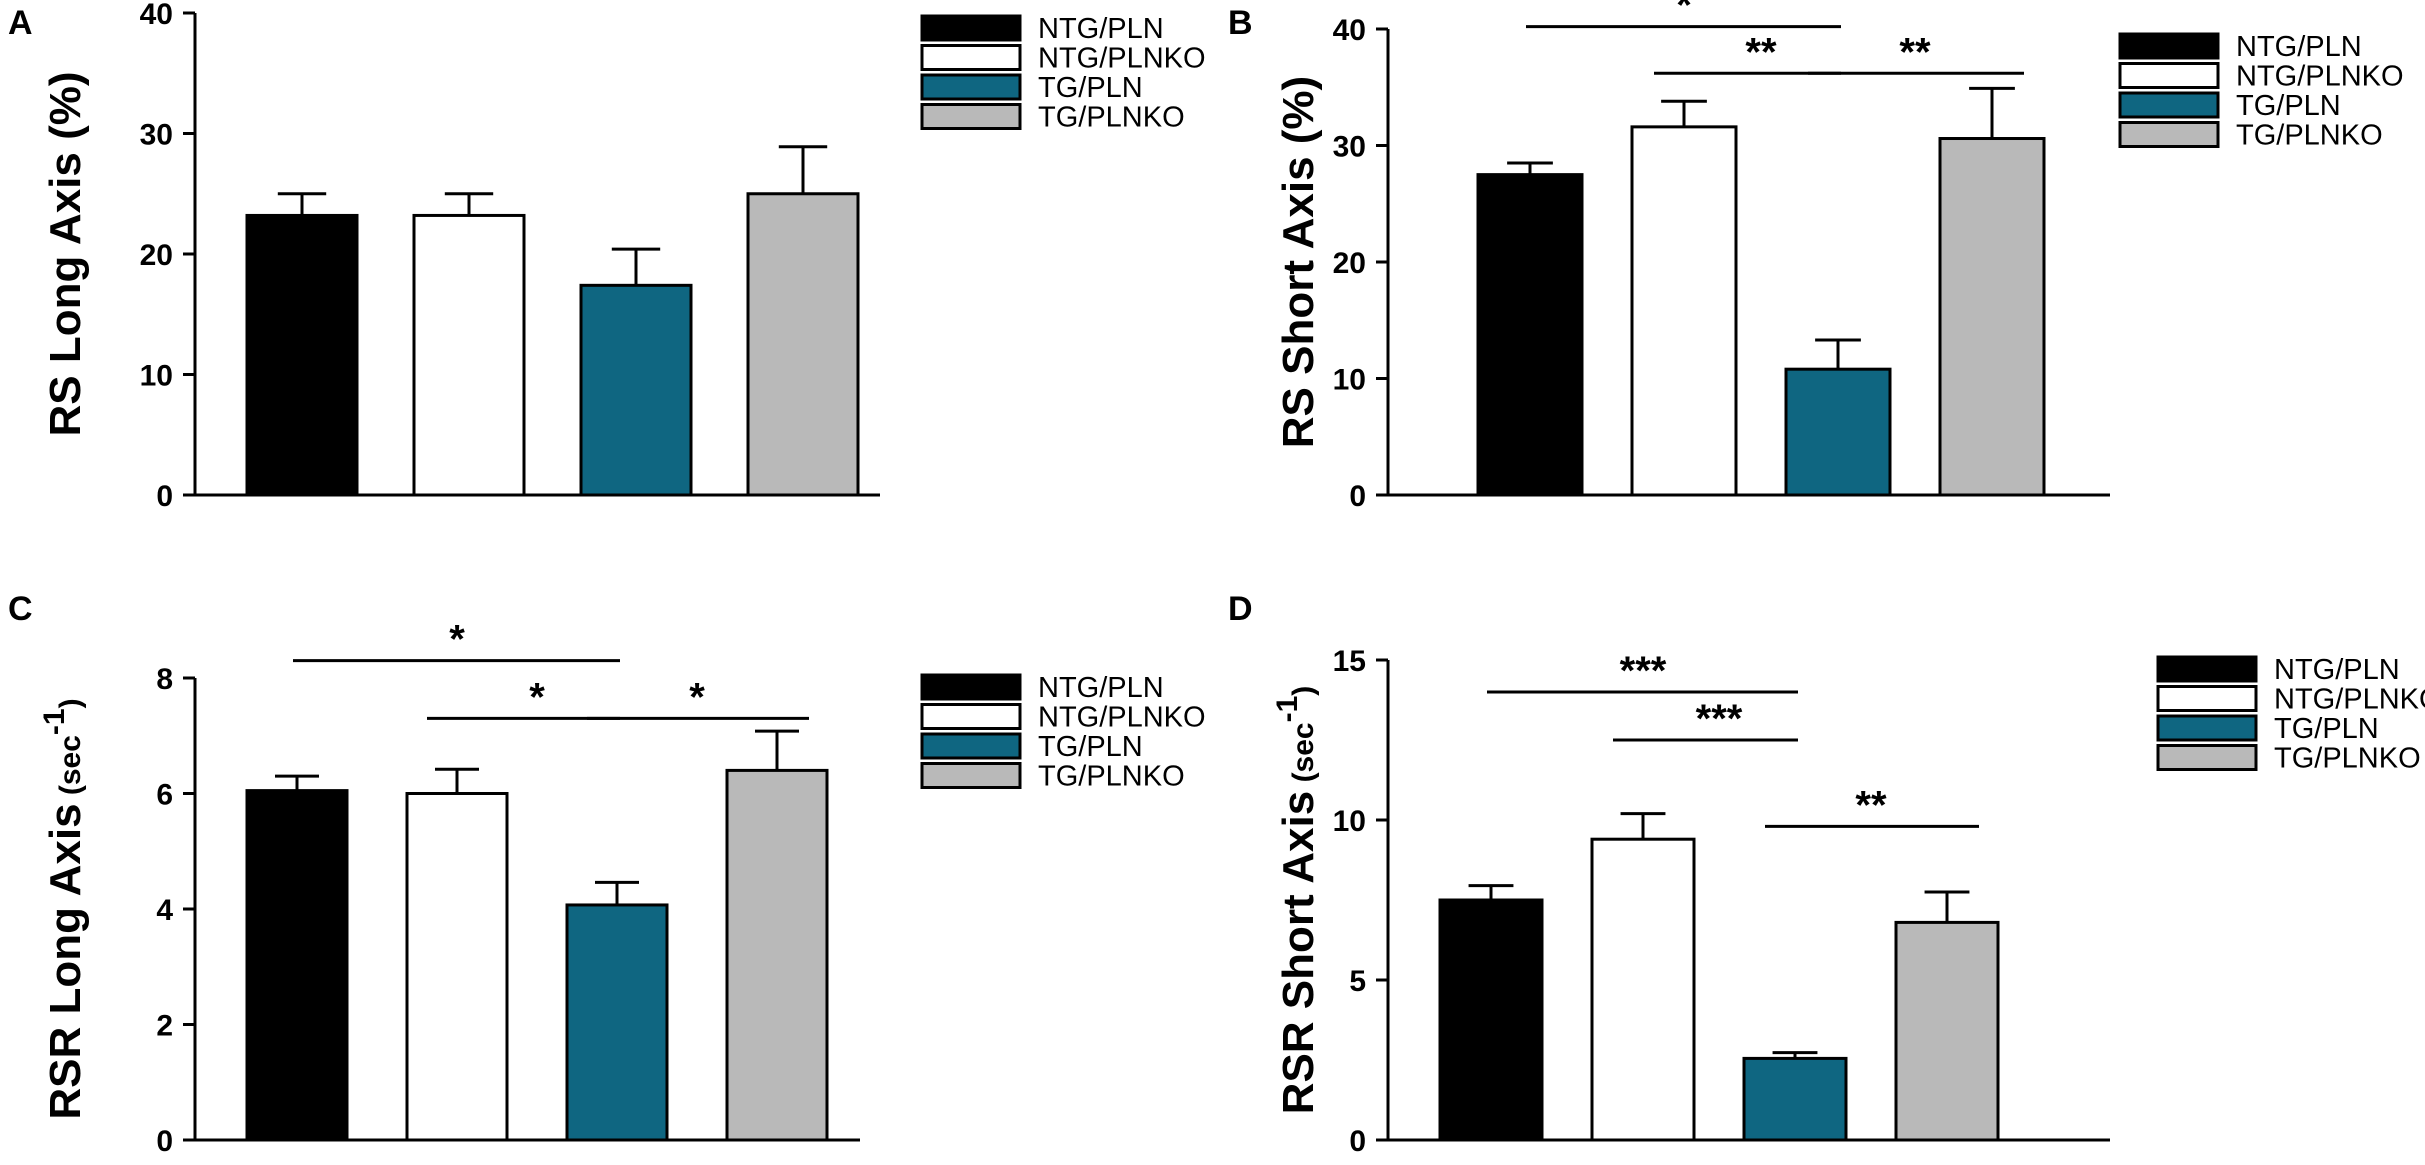 The width and height of the screenshot is (2425, 1165). Describe the element at coordinates (1298, 953) in the screenshot. I see `y-axis-label-text: RSR Short Axis` at that location.